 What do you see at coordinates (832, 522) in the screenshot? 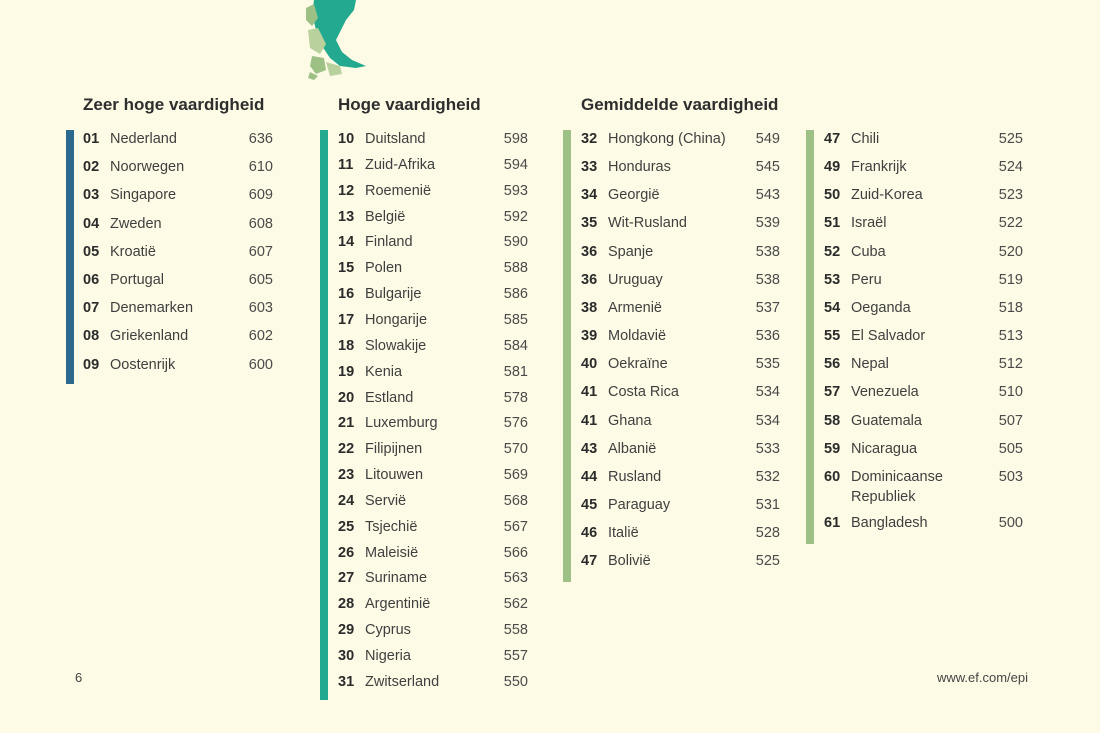
I see `rank-number: 61` at bounding box center [832, 522].